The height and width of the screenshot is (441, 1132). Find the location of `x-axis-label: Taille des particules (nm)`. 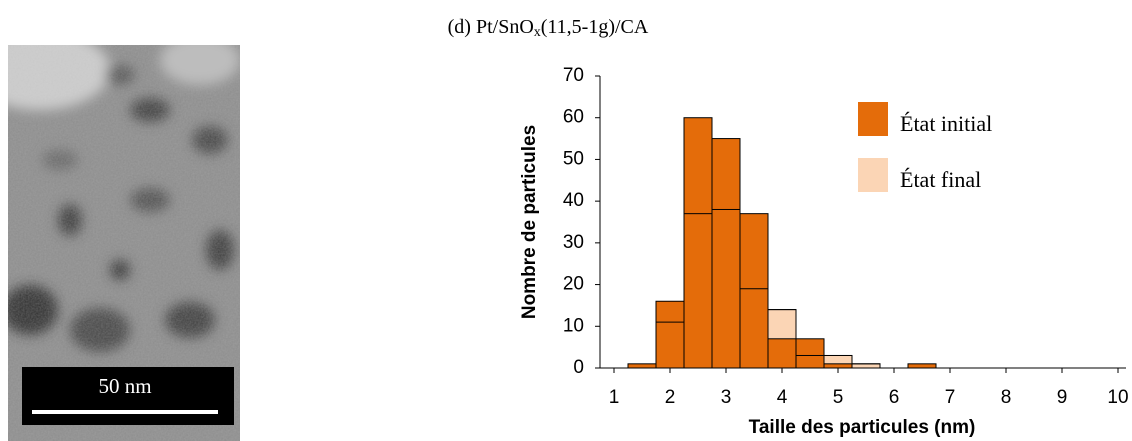

x-axis-label: Taille des particules (nm) is located at coordinates (862, 427).